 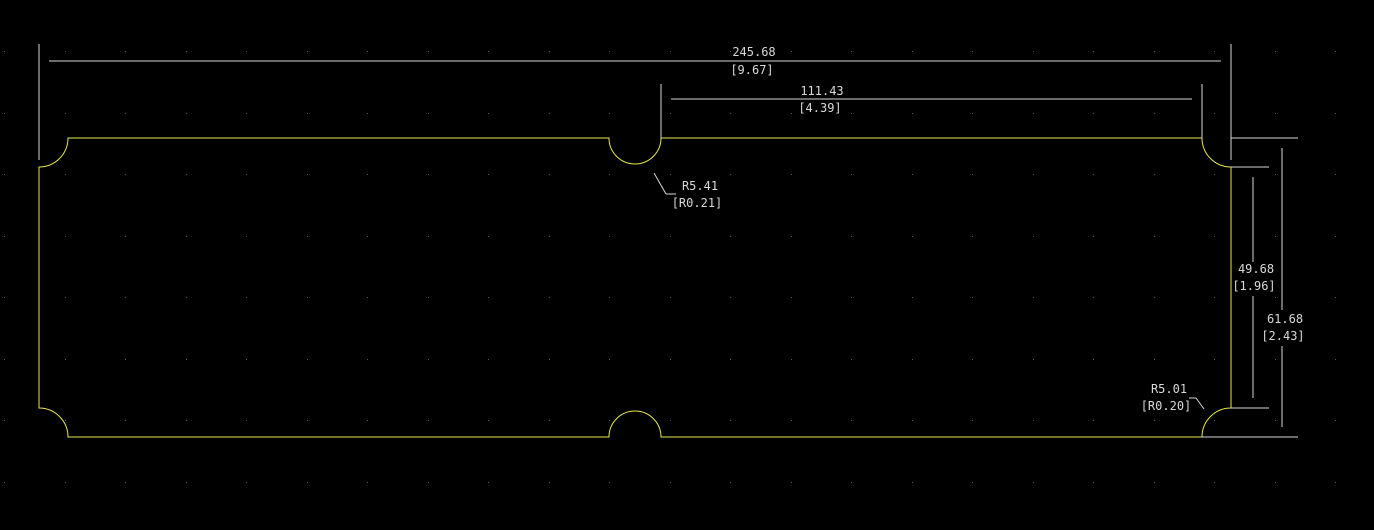 What do you see at coordinates (1166, 406) in the screenshot?
I see `corner-radius-inch: [R0.20]` at bounding box center [1166, 406].